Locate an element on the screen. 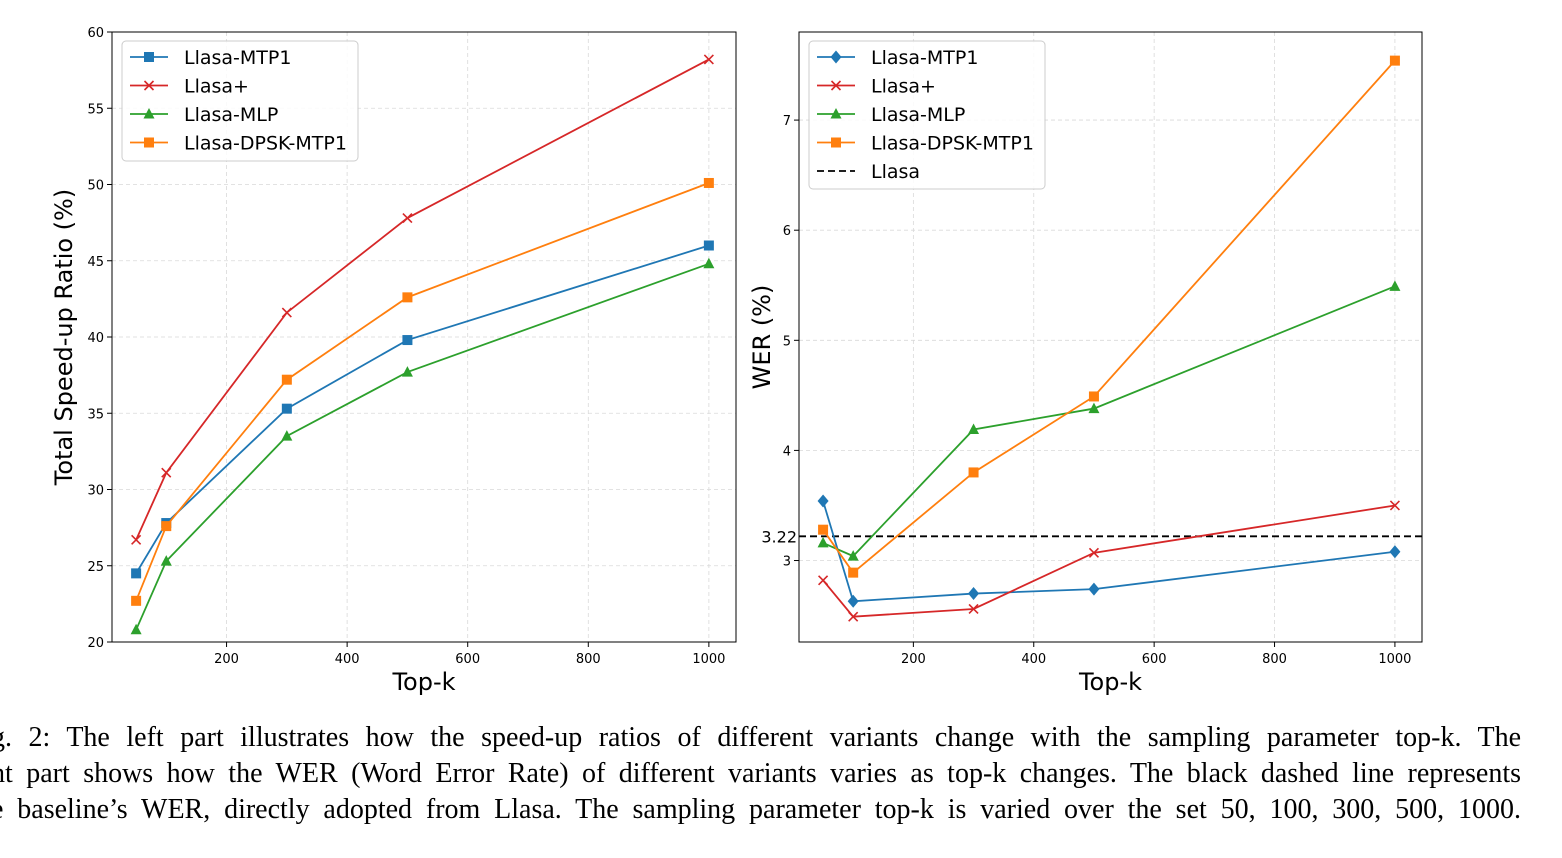  baseline-value-label: 3.22 is located at coordinates (779, 536).